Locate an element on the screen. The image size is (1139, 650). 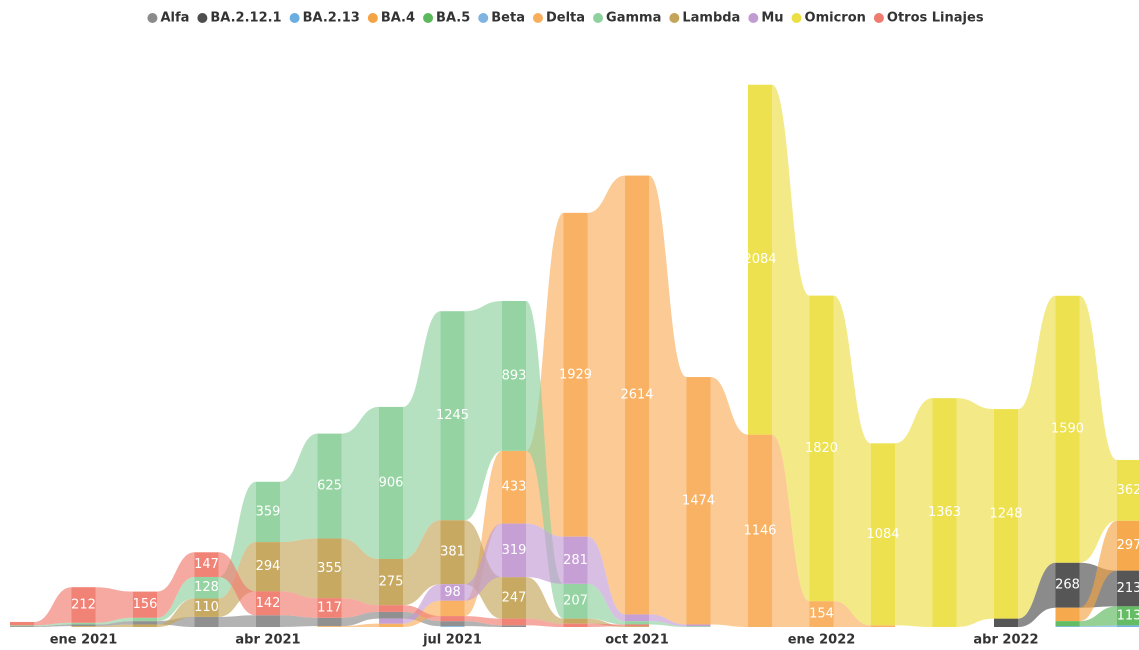
data-label: 128 is located at coordinates (206, 587).